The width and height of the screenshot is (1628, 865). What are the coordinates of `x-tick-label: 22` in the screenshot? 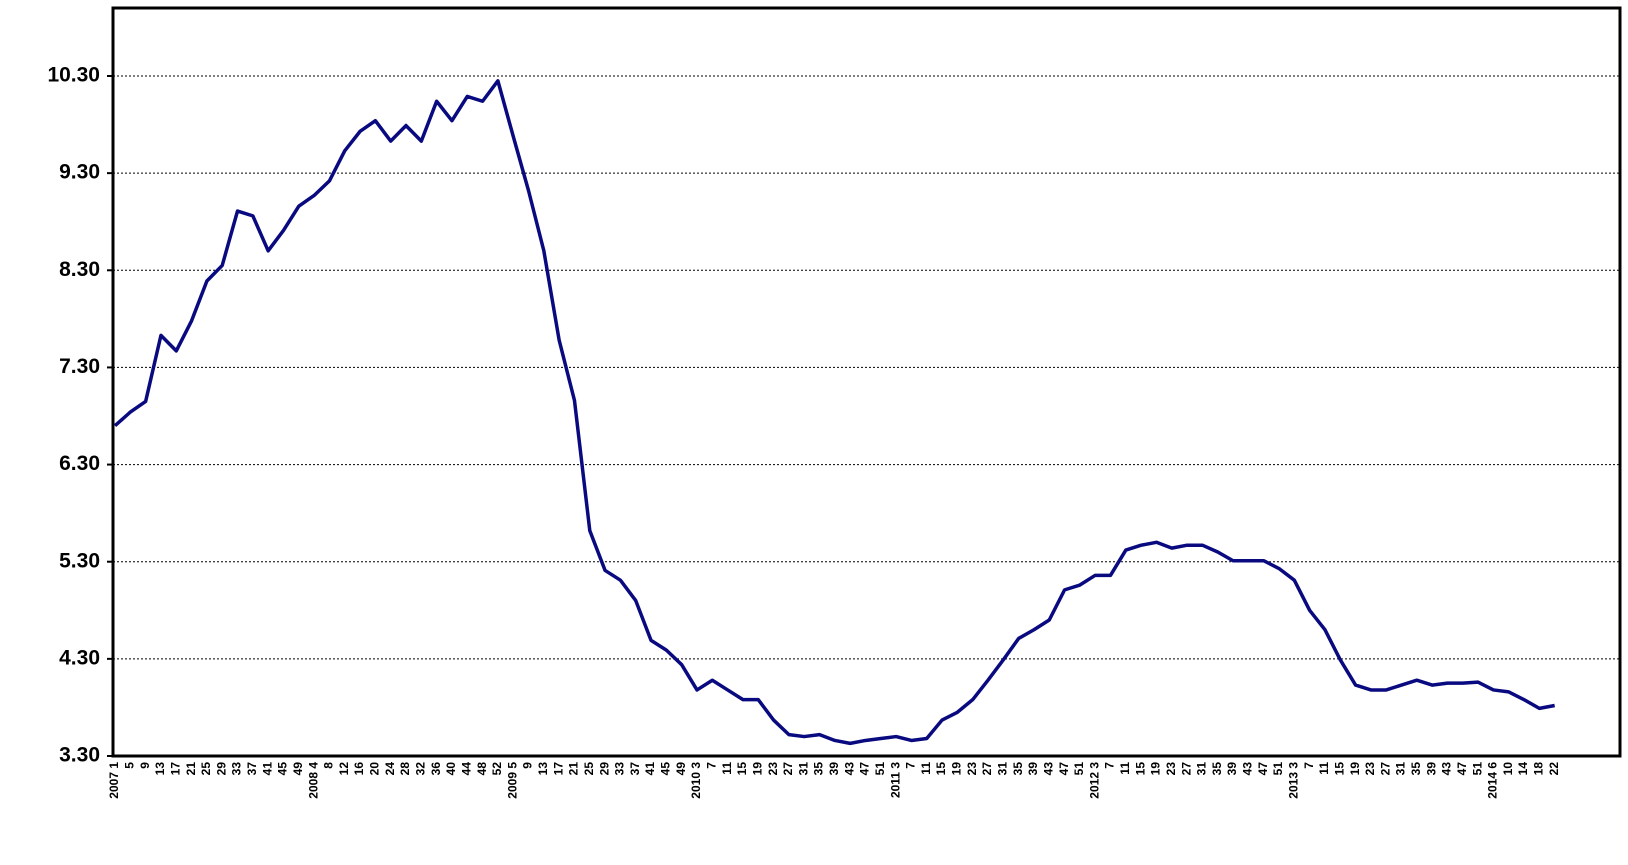 It's located at (1554, 769).